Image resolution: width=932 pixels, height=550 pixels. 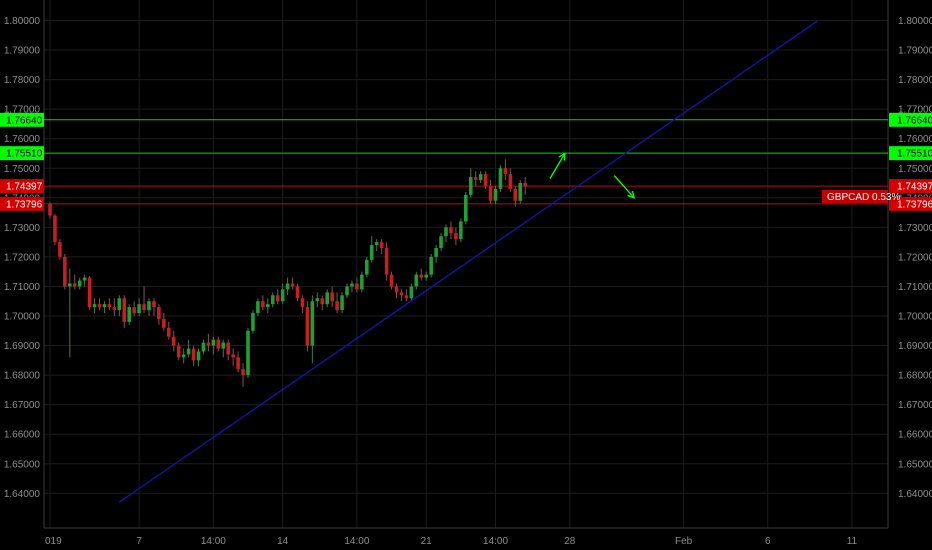 What do you see at coordinates (914, 204) in the screenshot?
I see `right-level-tag-label: 1.73796` at bounding box center [914, 204].